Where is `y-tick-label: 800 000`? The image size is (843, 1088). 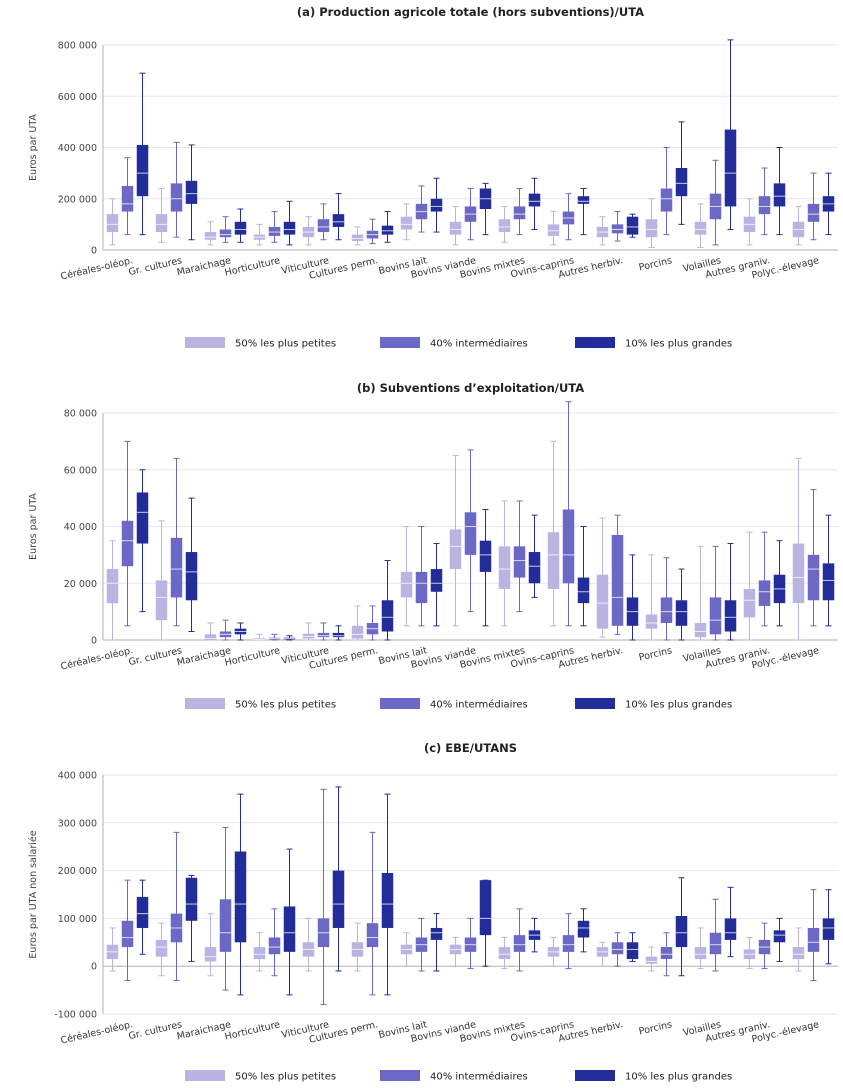 y-tick-label: 800 000 is located at coordinates (77, 46).